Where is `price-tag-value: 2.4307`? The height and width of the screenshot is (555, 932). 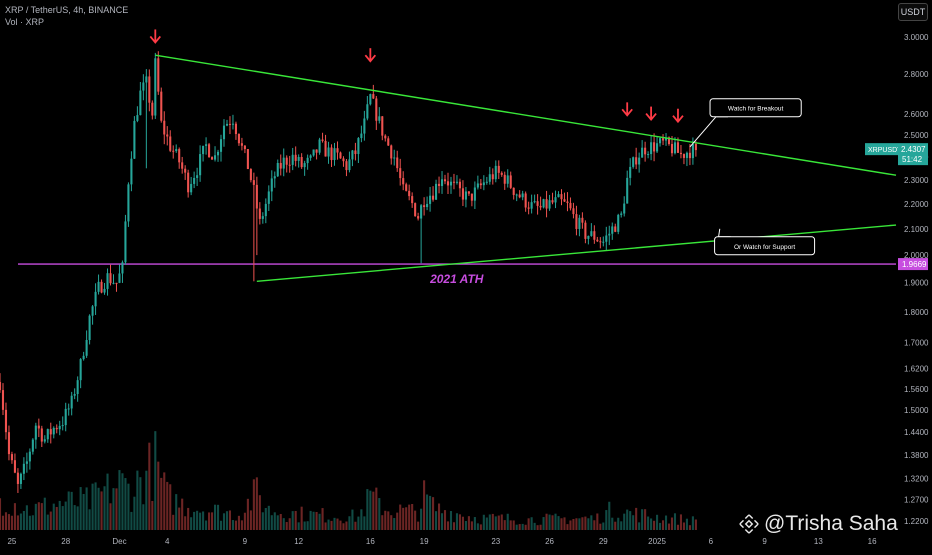 price-tag-value: 2.4307 is located at coordinates (913, 149).